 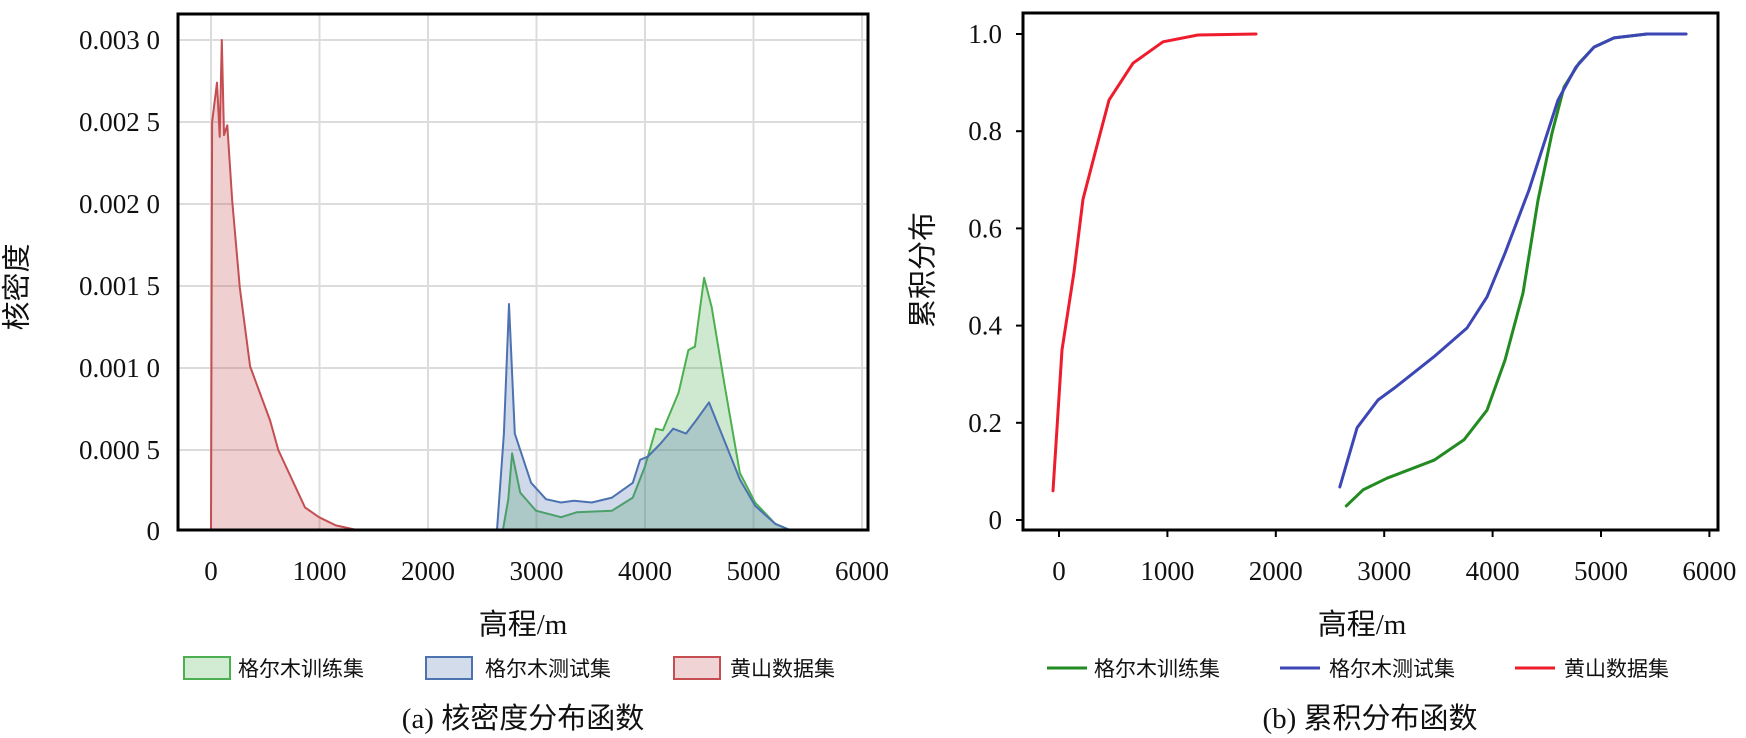 I want to click on cdf-x-axis-title: 高程/m, so click(x=1362, y=624).